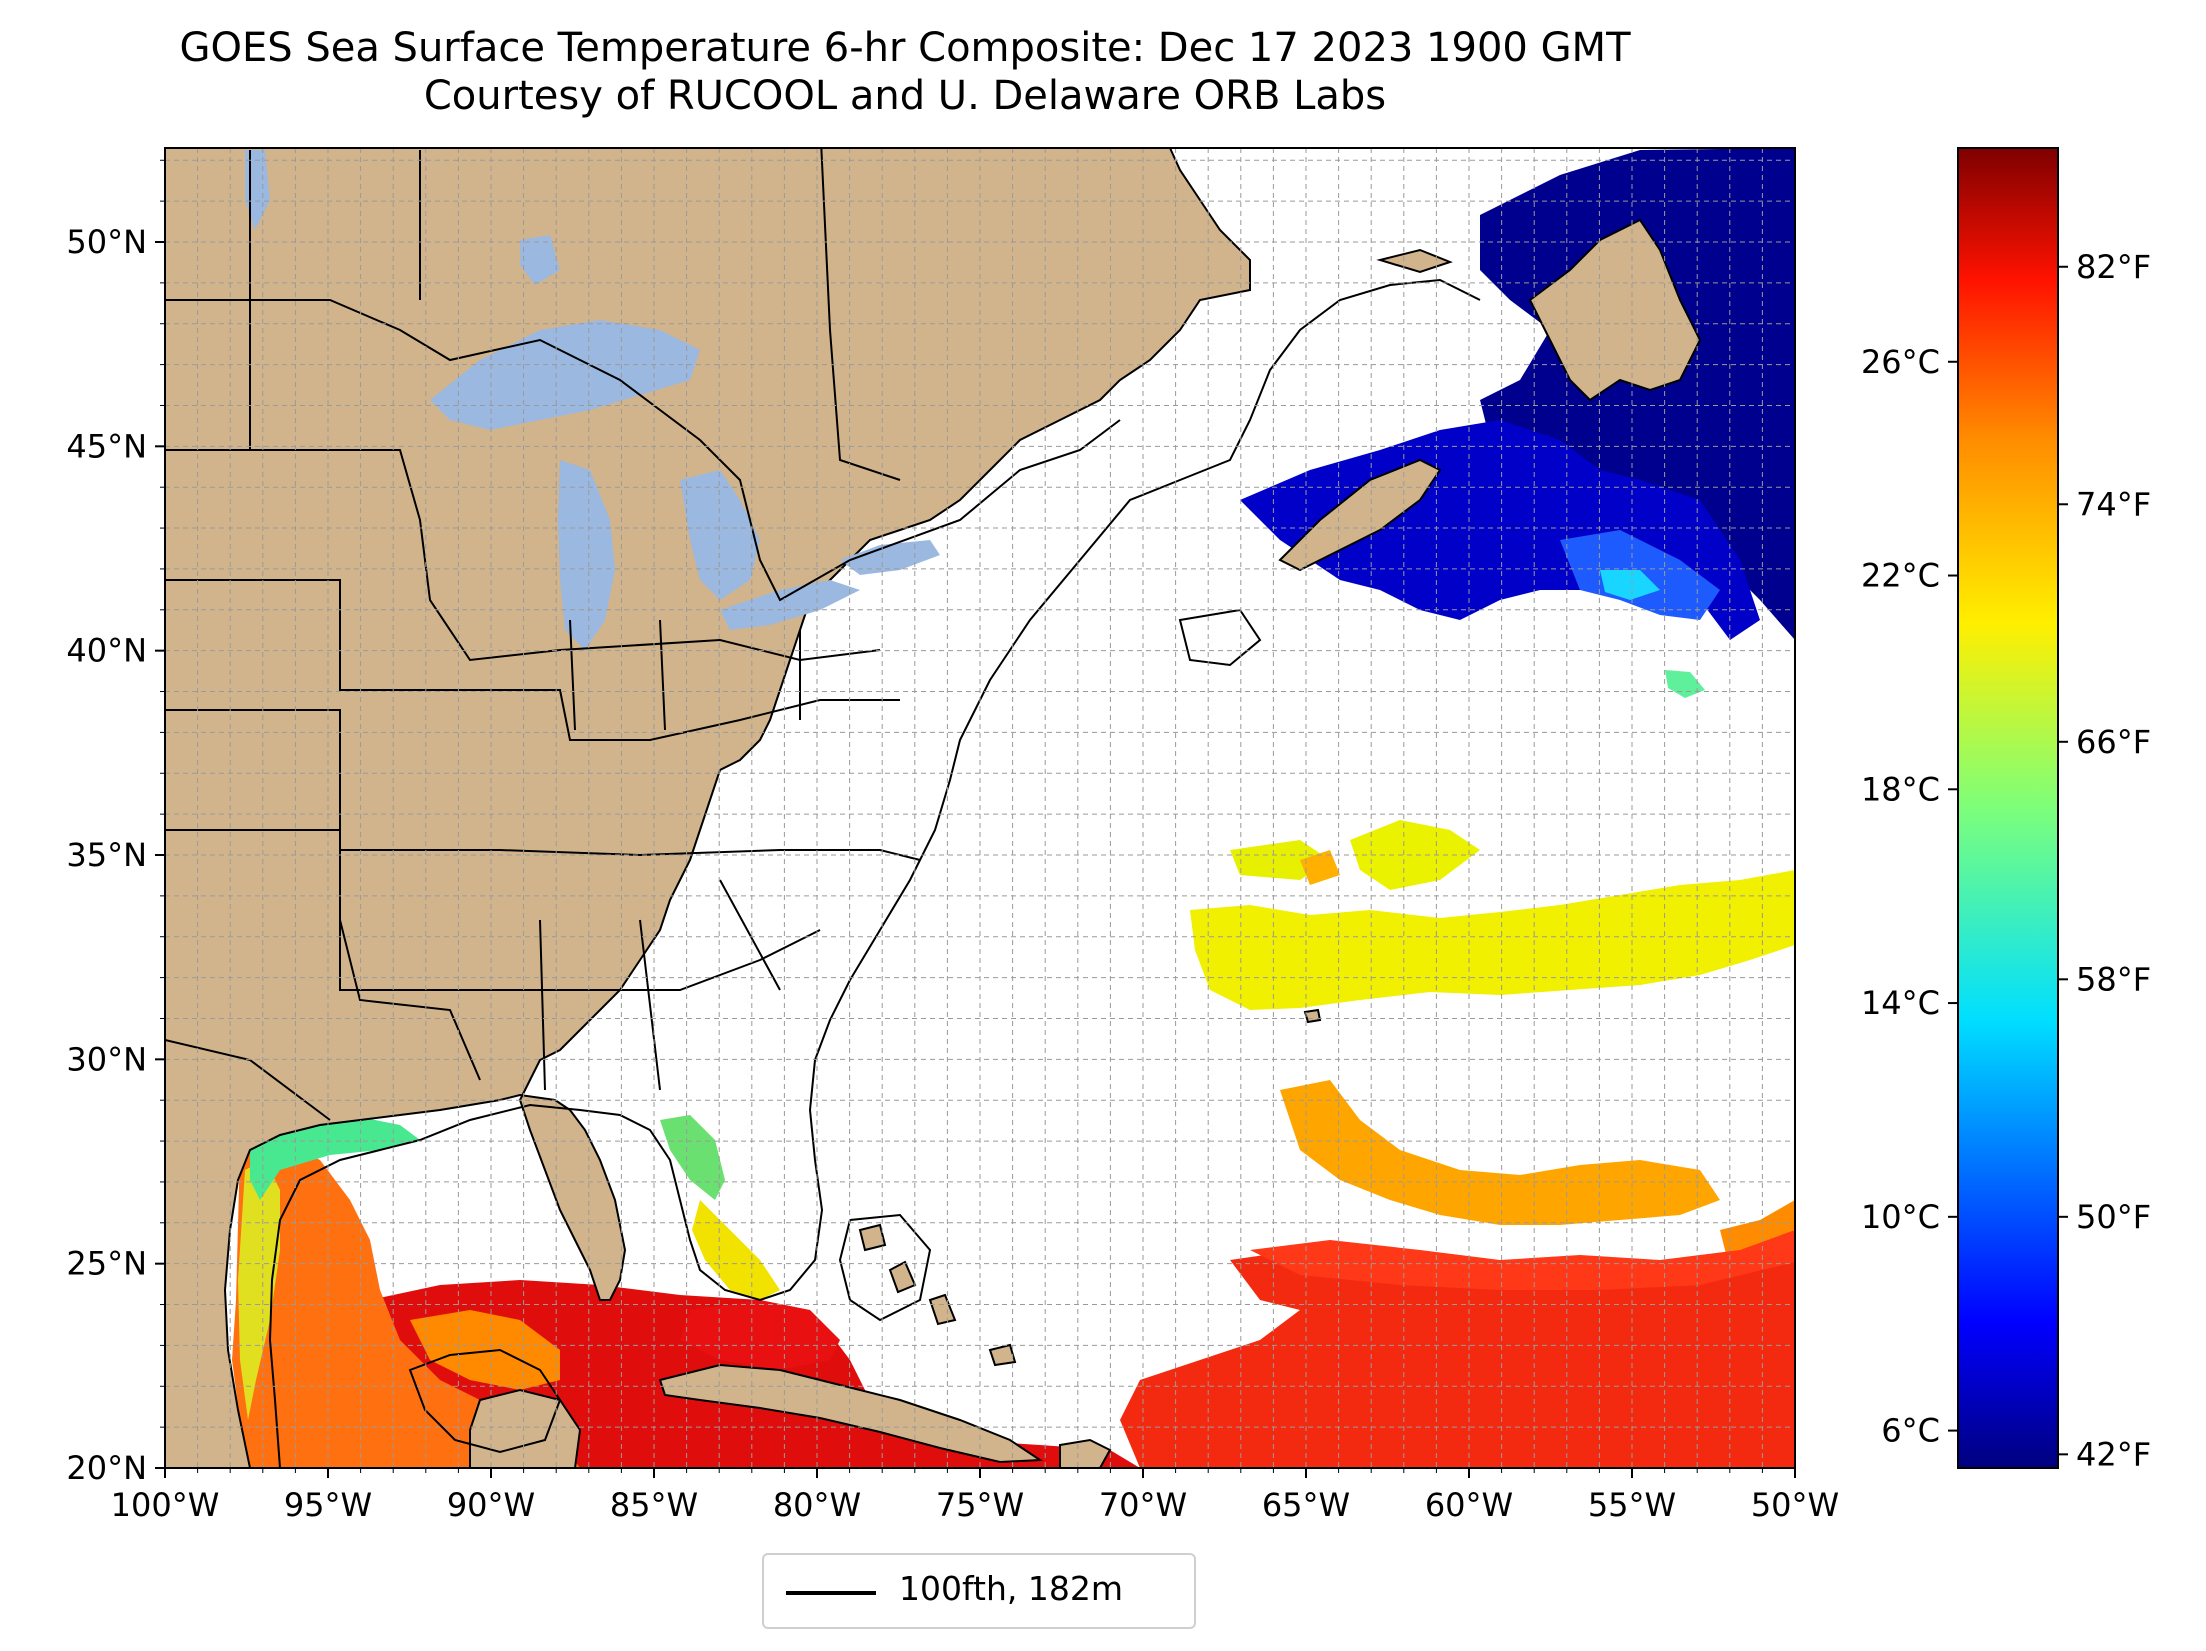  What do you see at coordinates (692, 1157) in the screenshot?
I see `sst-patch-florida-green` at bounding box center [692, 1157].